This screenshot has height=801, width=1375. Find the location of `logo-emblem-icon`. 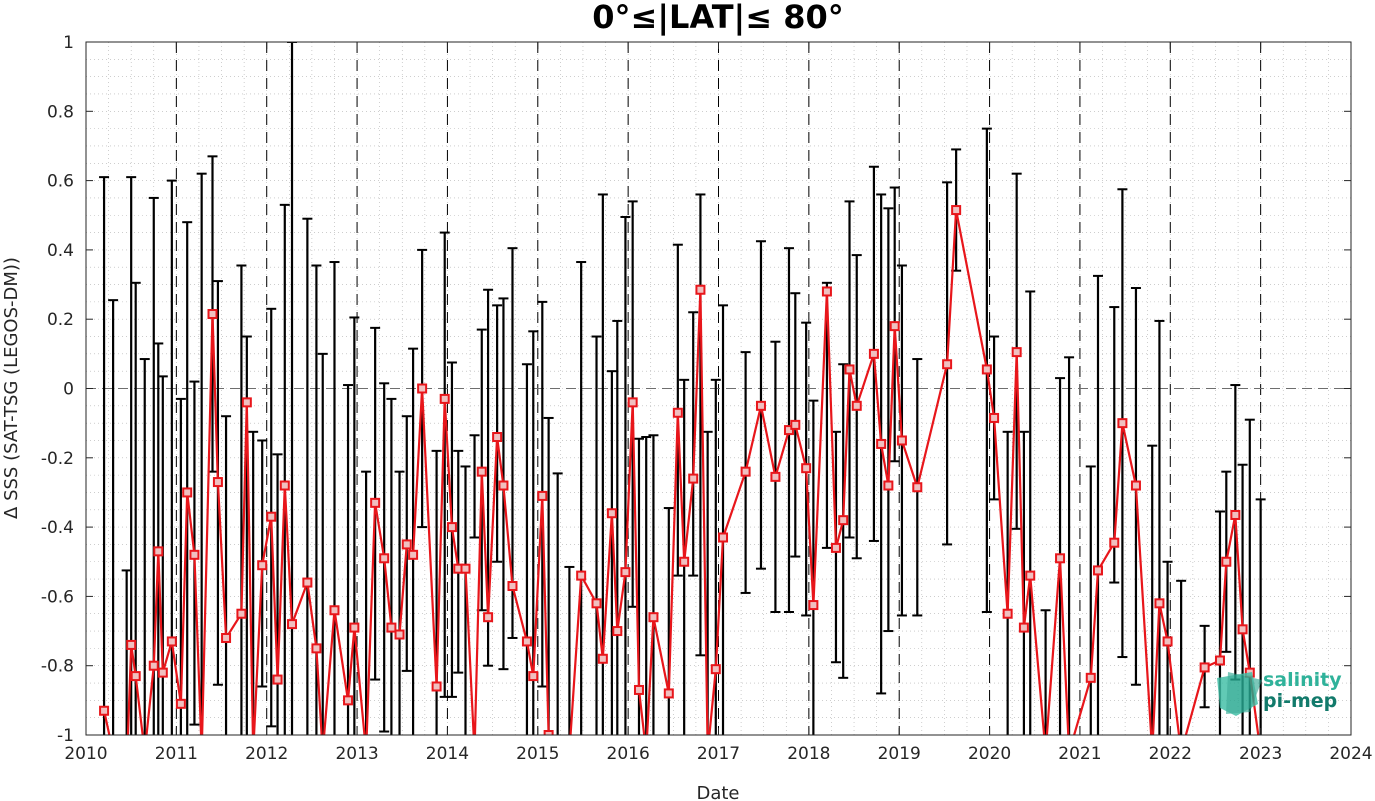

logo-emblem-icon is located at coordinates (1239, 694).